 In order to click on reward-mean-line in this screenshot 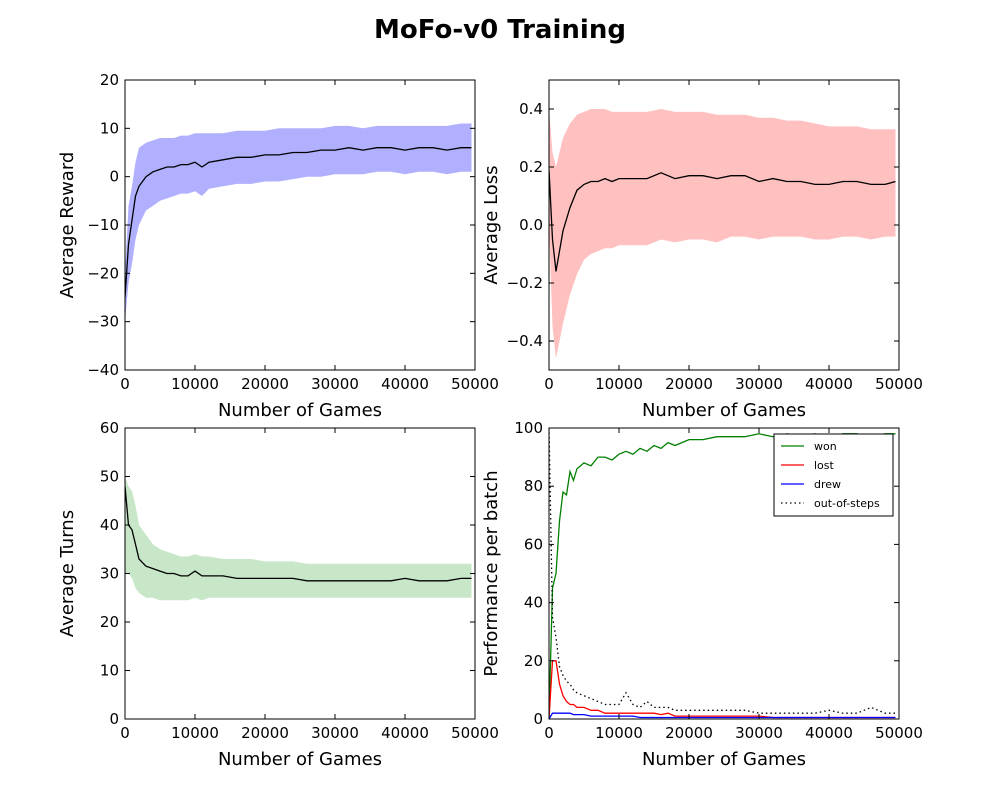, I will do `click(298, 222)`.